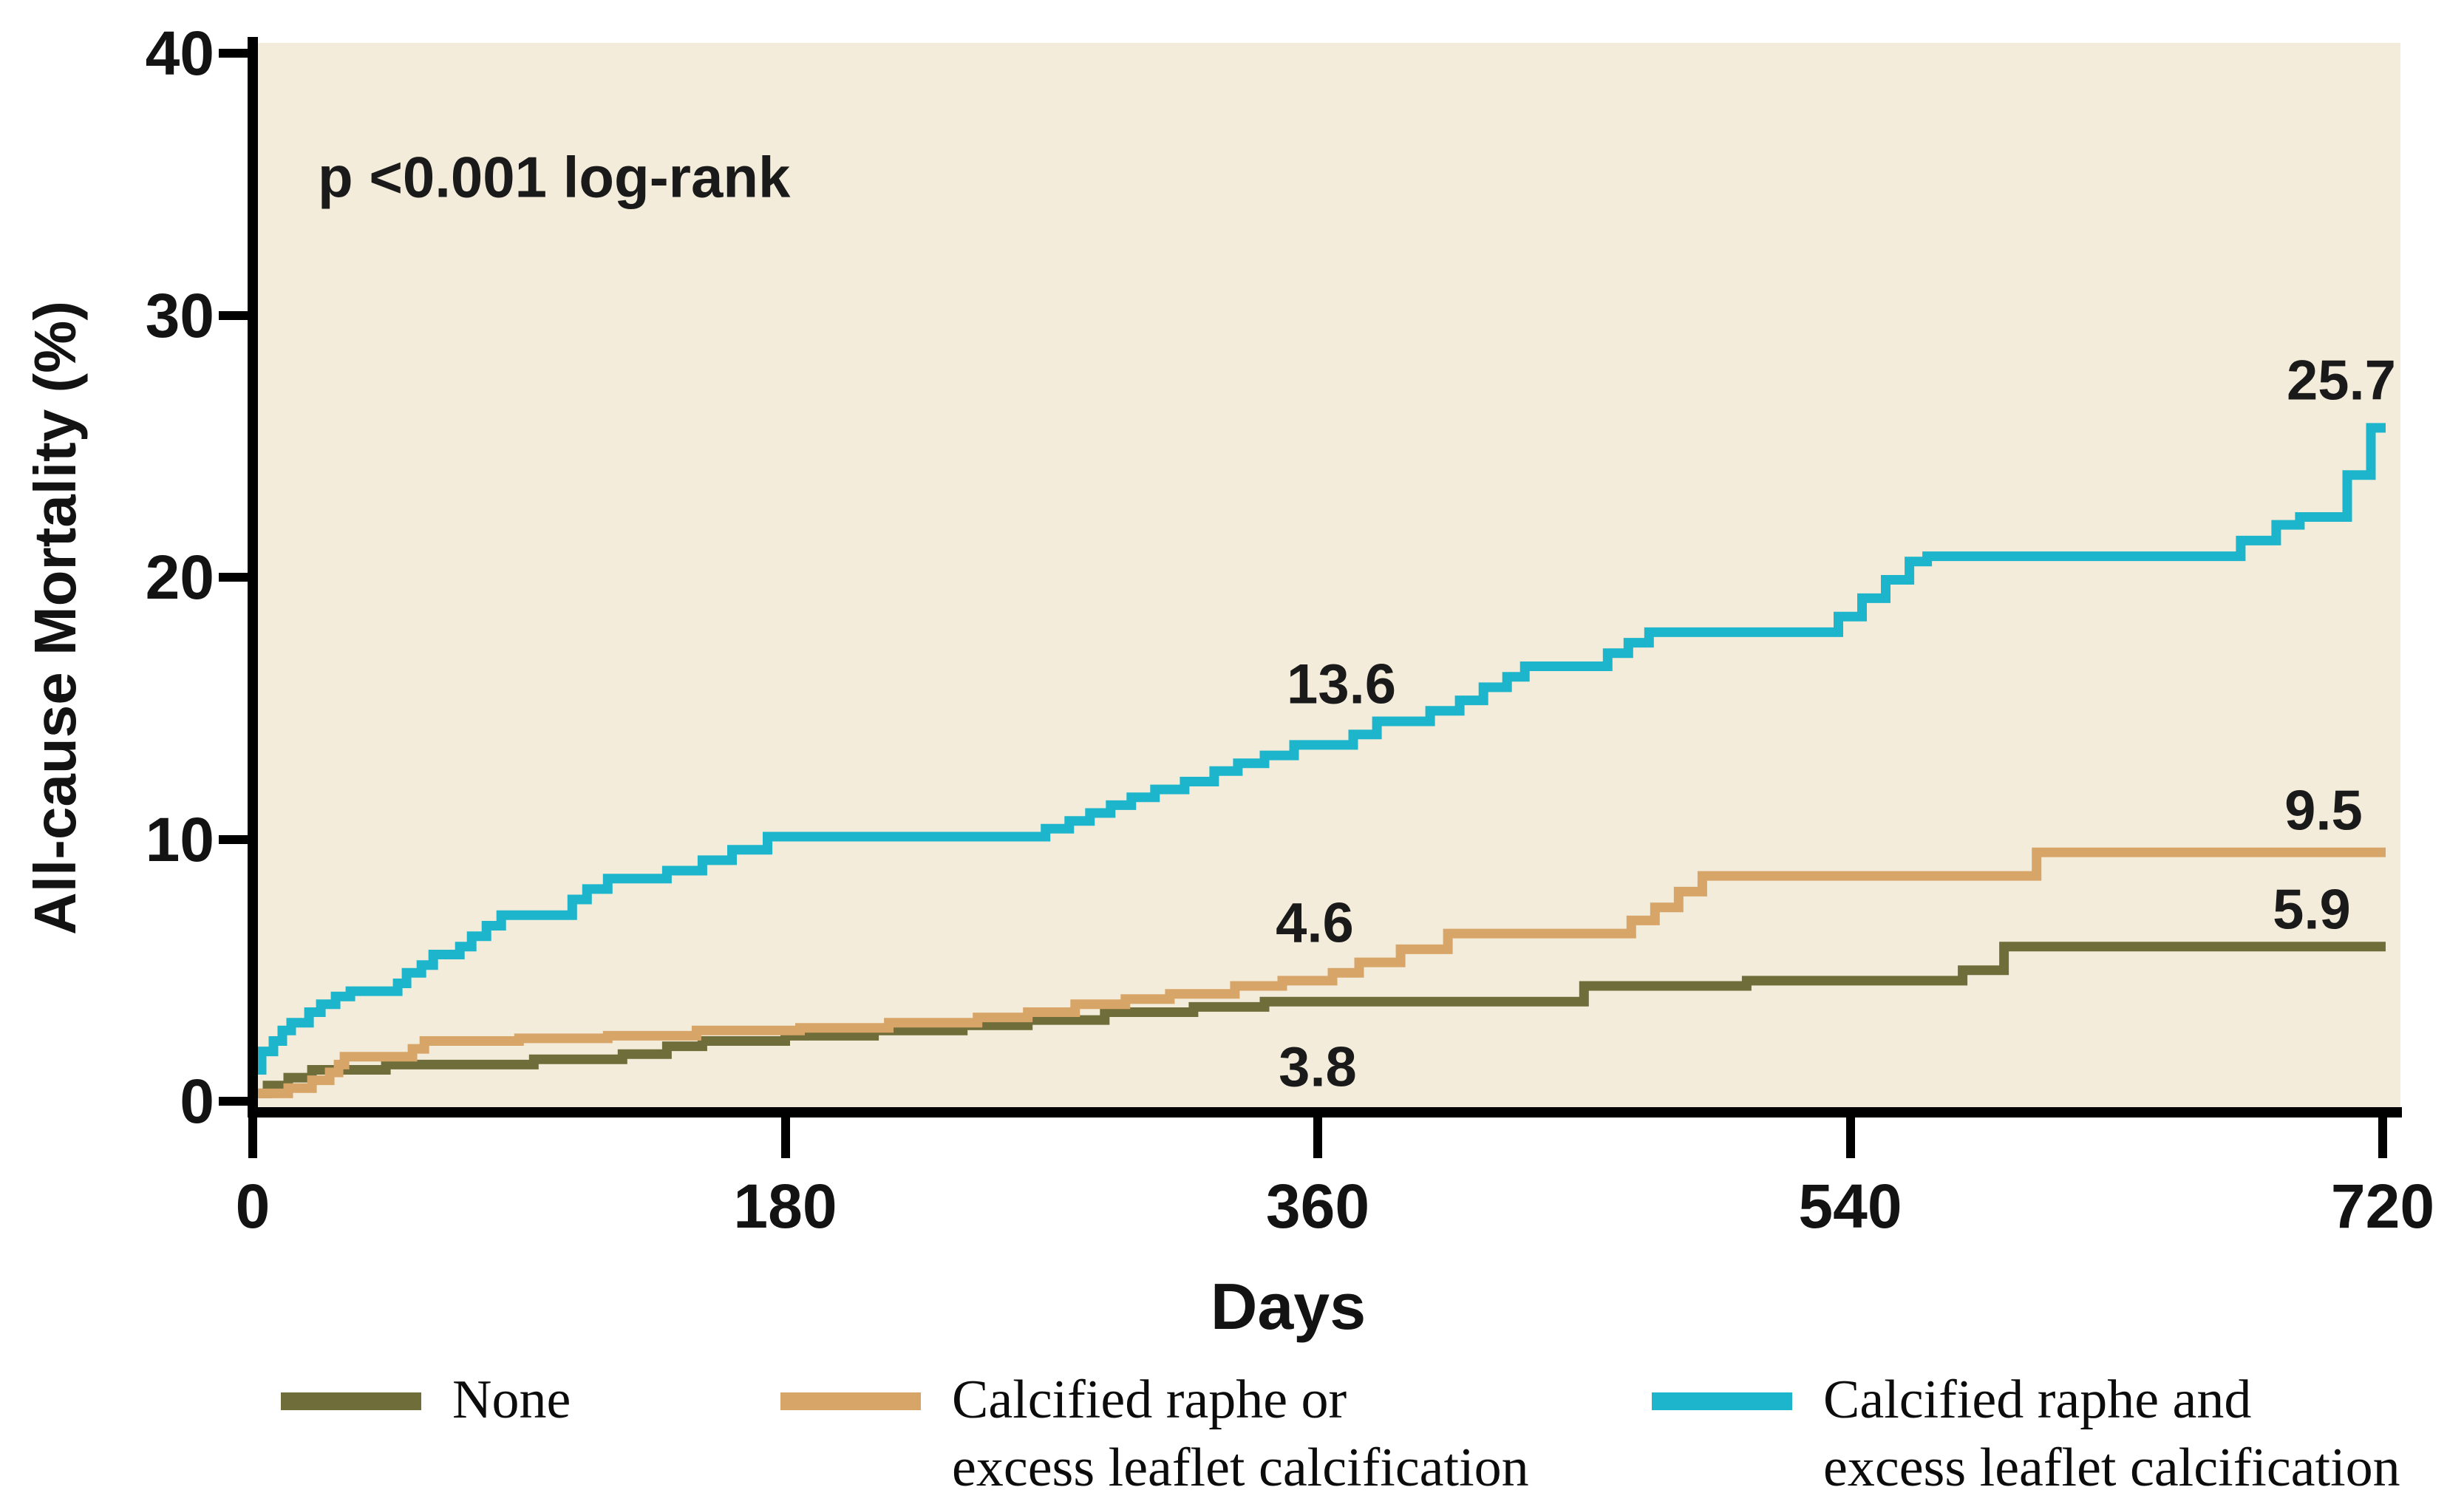  I want to click on value-label-raphe_and: 13.6, so click(1341, 684).